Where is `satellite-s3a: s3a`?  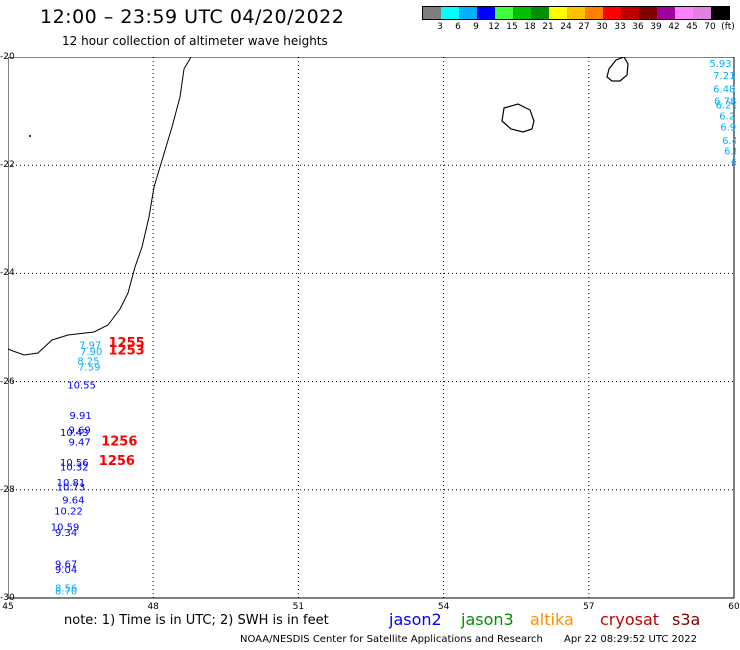 satellite-s3a: s3a is located at coordinates (686, 619).